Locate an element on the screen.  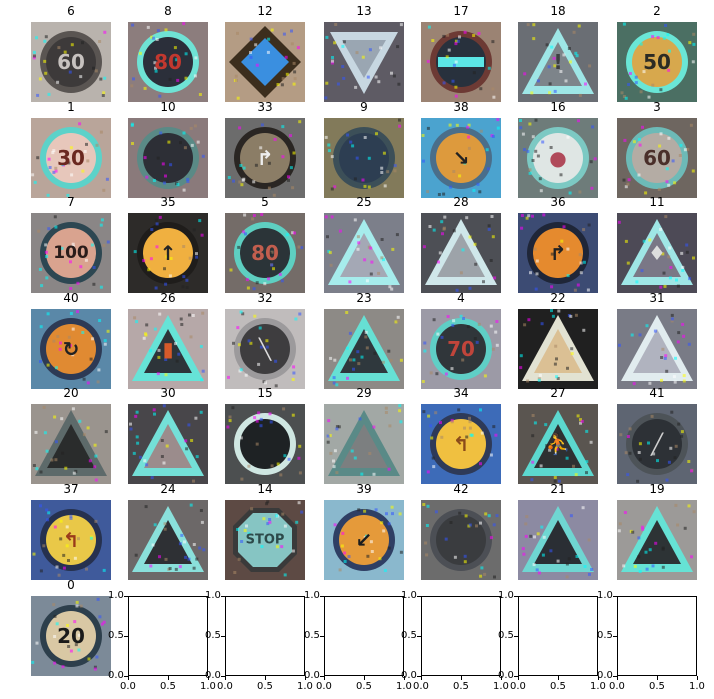
traffic-sign-photo: ♦ is located at coordinates (657, 253).